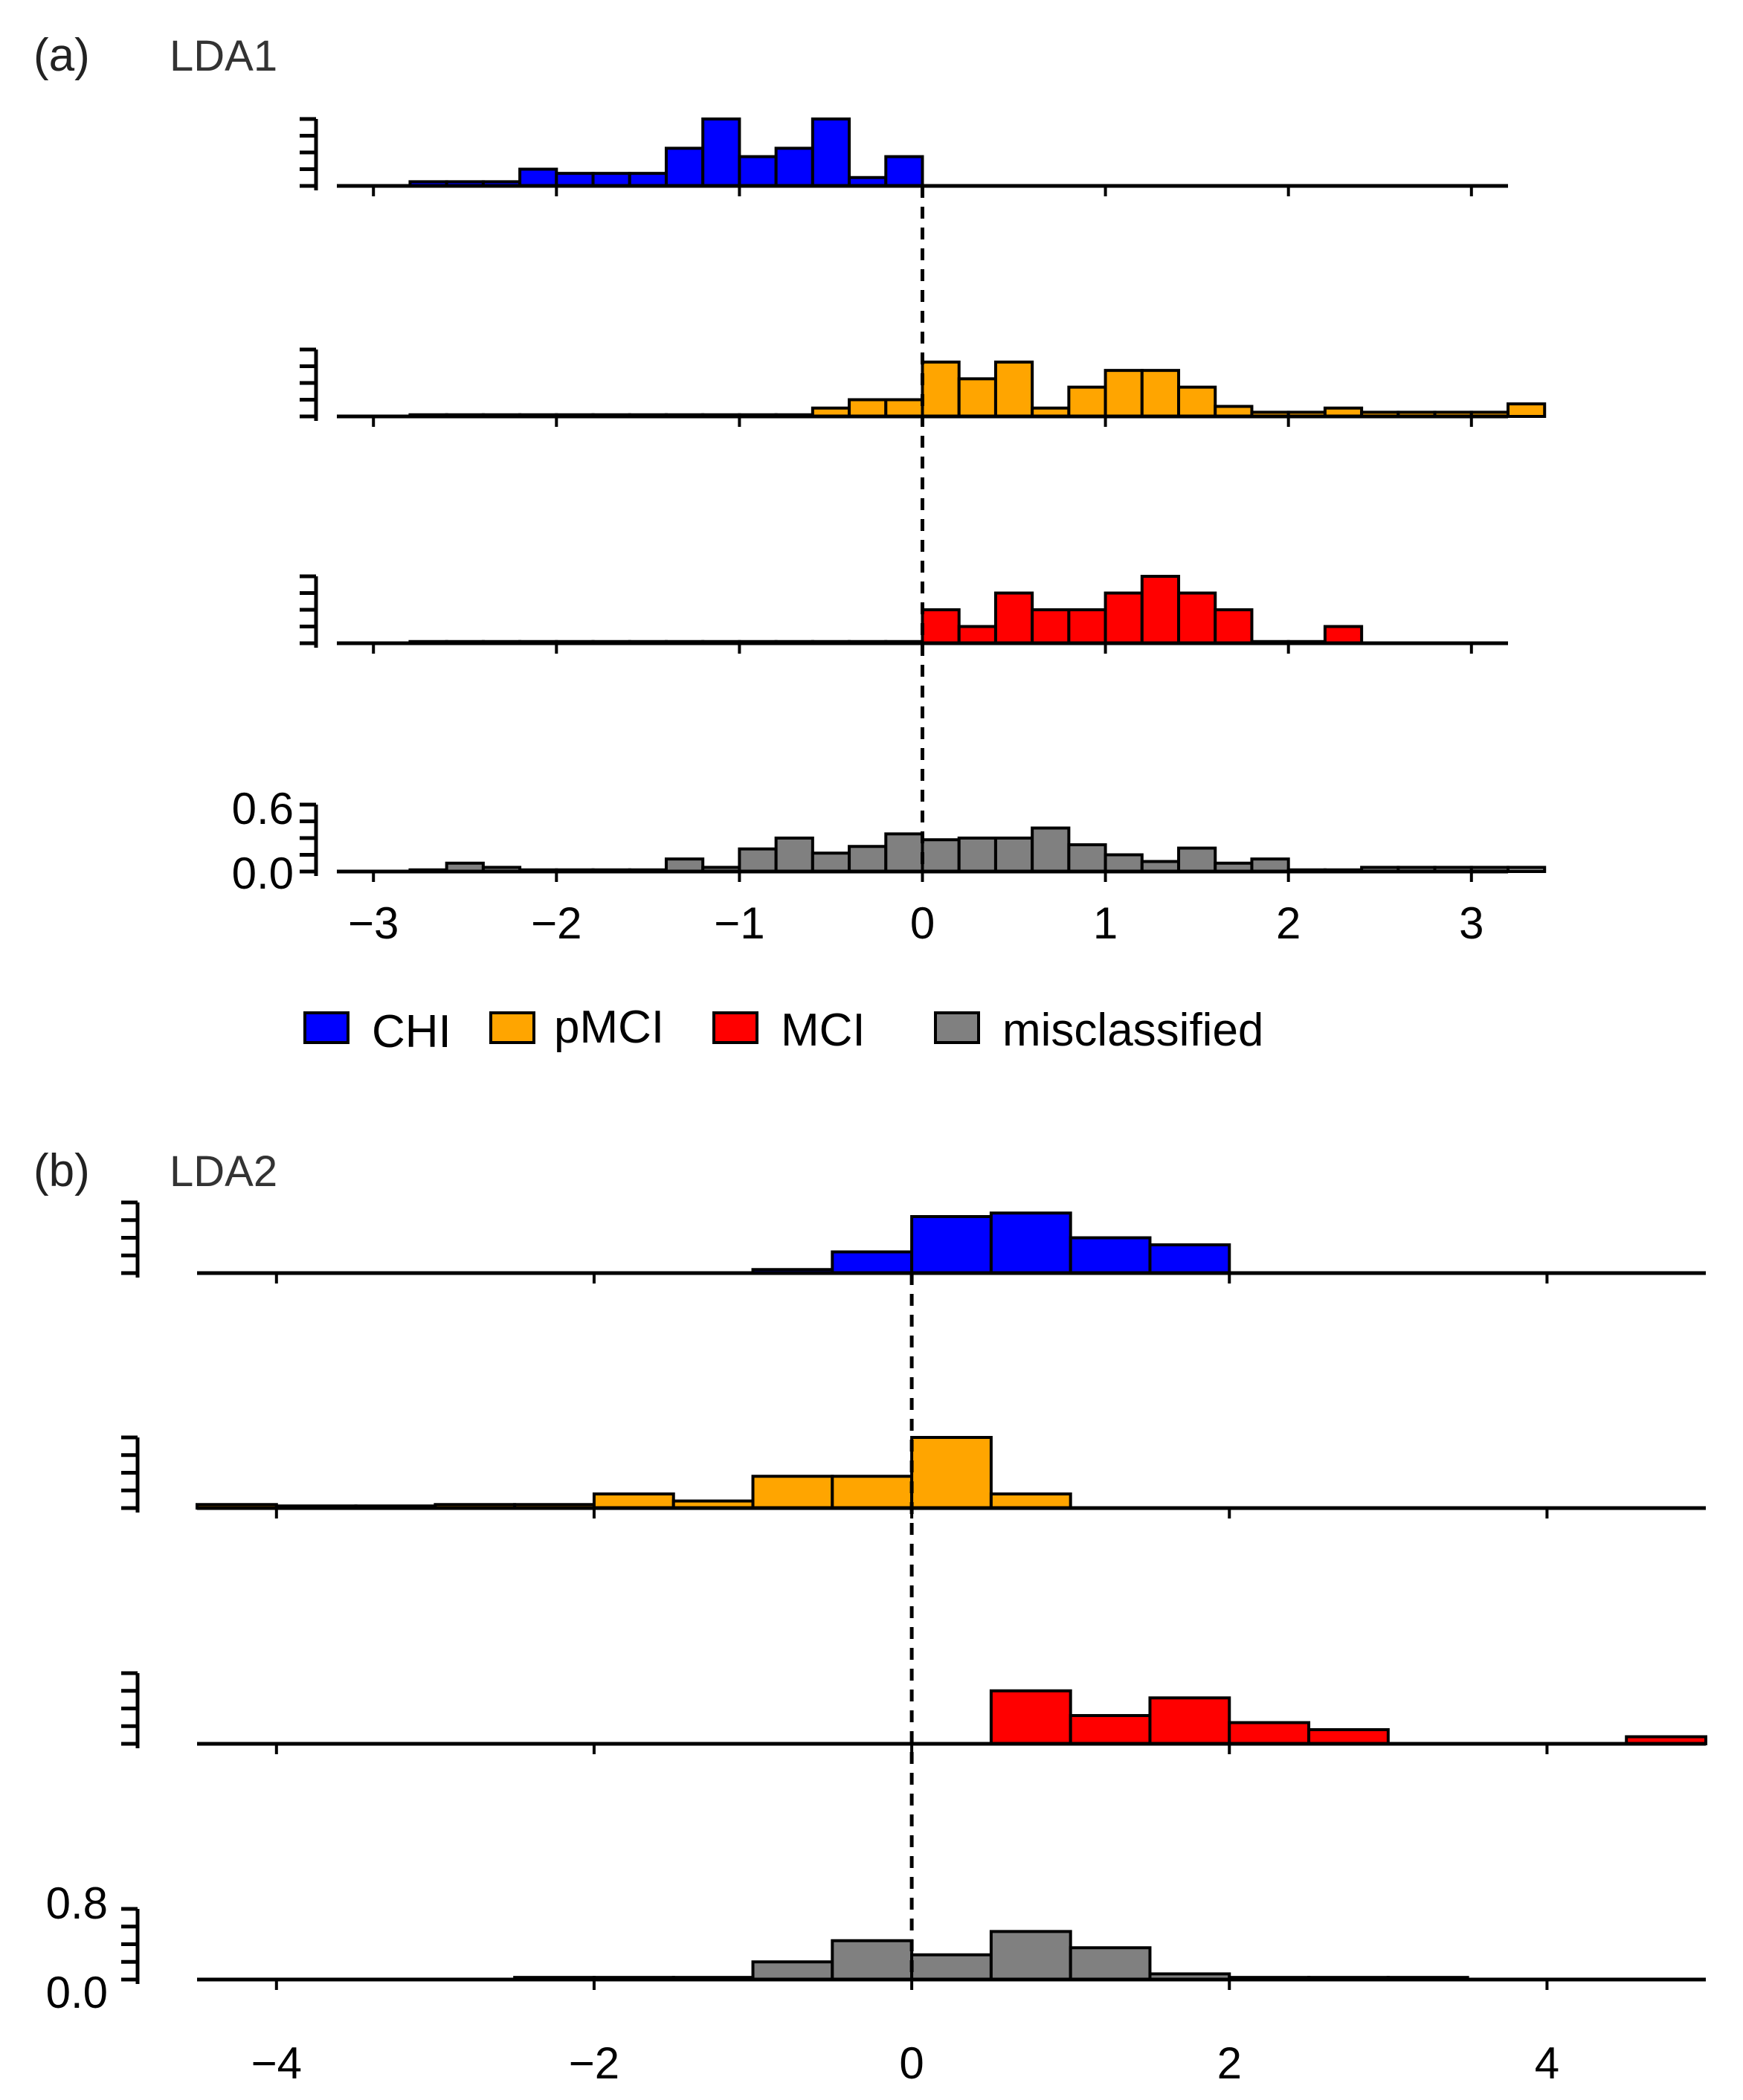  What do you see at coordinates (735, 1027) in the screenshot?
I see `legend-swatch-mci` at bounding box center [735, 1027].